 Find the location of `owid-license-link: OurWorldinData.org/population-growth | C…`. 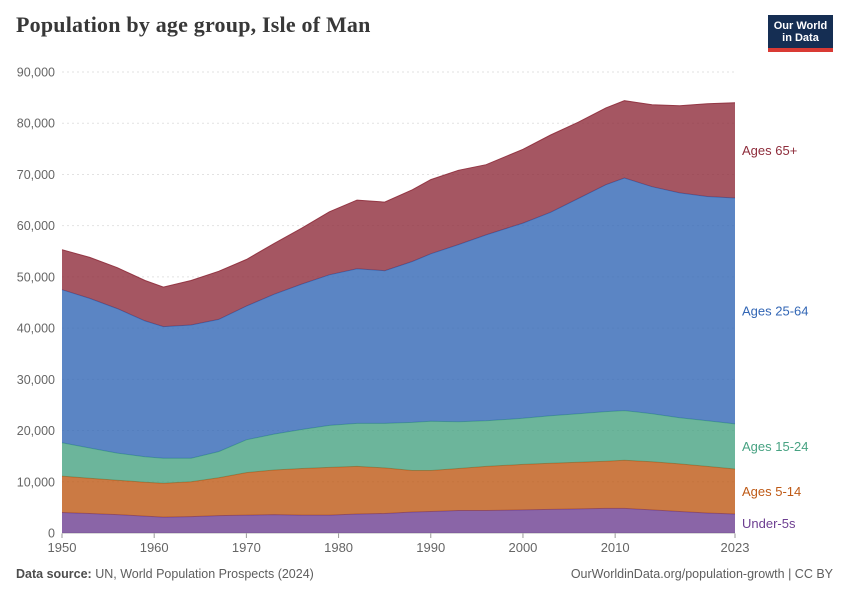

owid-license-link: OurWorldinData.org/population-growth | C… is located at coordinates (701, 574).